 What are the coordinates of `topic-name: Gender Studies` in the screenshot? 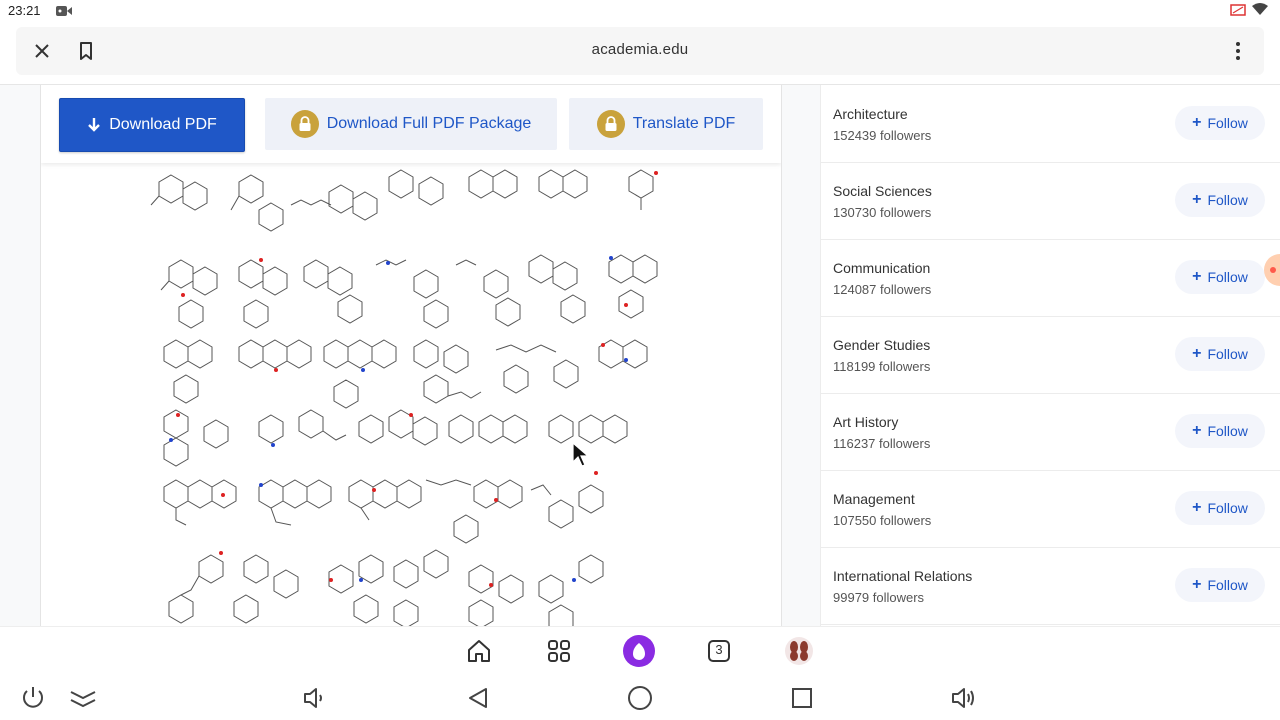 It's located at (882, 345).